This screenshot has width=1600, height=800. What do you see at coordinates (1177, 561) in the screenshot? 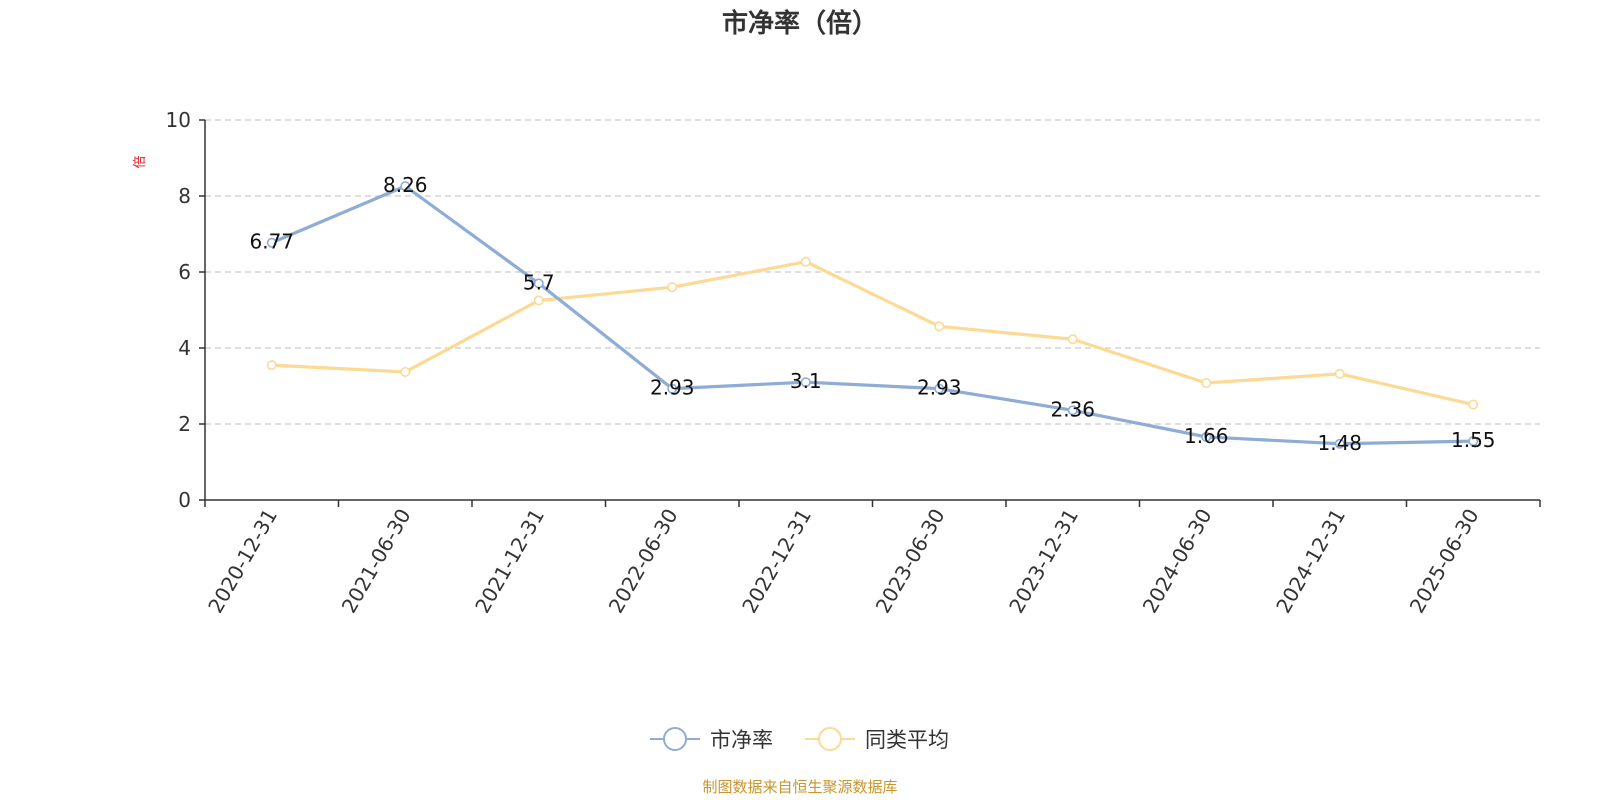
I see `x-tick-label: 2024-06-30` at bounding box center [1177, 561].